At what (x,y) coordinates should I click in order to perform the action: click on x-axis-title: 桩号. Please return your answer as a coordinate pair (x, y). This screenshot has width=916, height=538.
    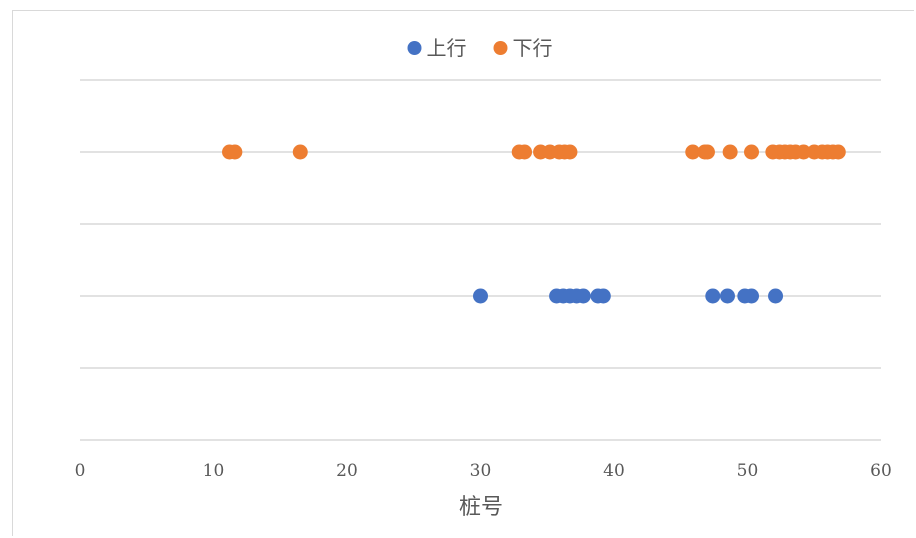
    Looking at the image, I should click on (481, 507).